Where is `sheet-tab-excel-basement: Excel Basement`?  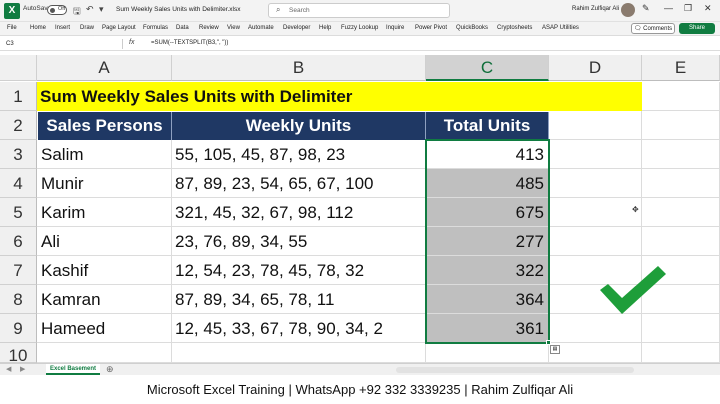 sheet-tab-excel-basement: Excel Basement is located at coordinates (73, 369).